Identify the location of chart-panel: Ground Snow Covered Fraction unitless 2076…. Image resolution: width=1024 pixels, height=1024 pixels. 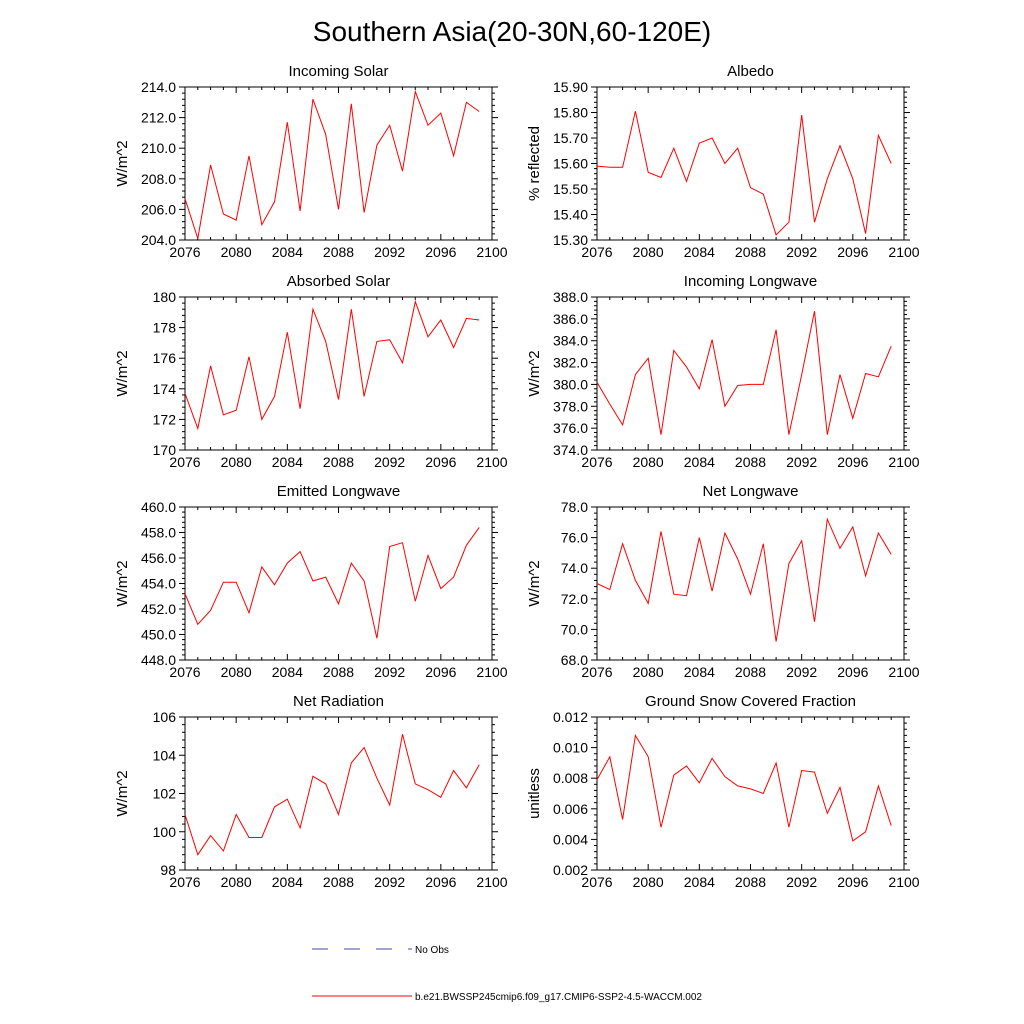
(723, 791).